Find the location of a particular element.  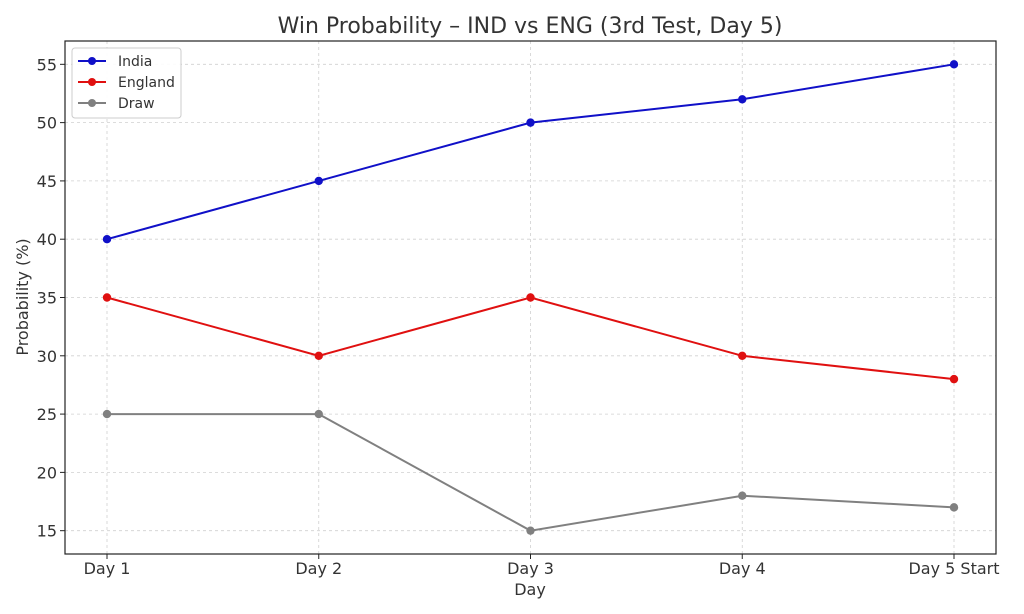

x-axis-label: Day is located at coordinates (530, 589).